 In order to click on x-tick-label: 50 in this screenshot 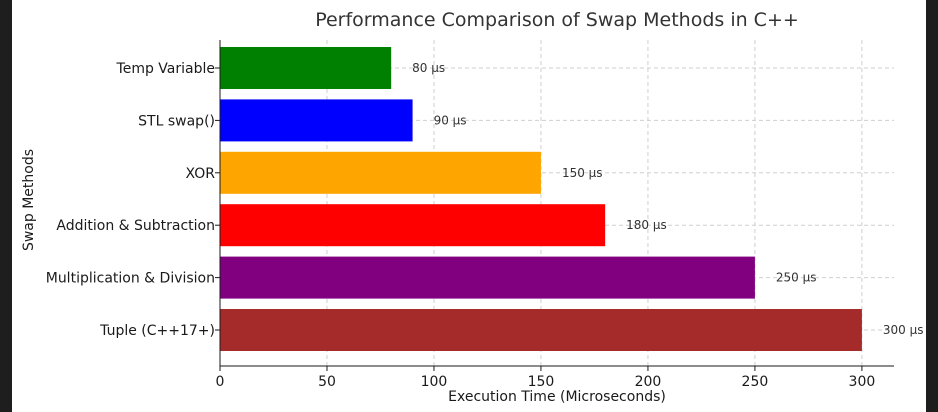, I will do `click(327, 382)`.